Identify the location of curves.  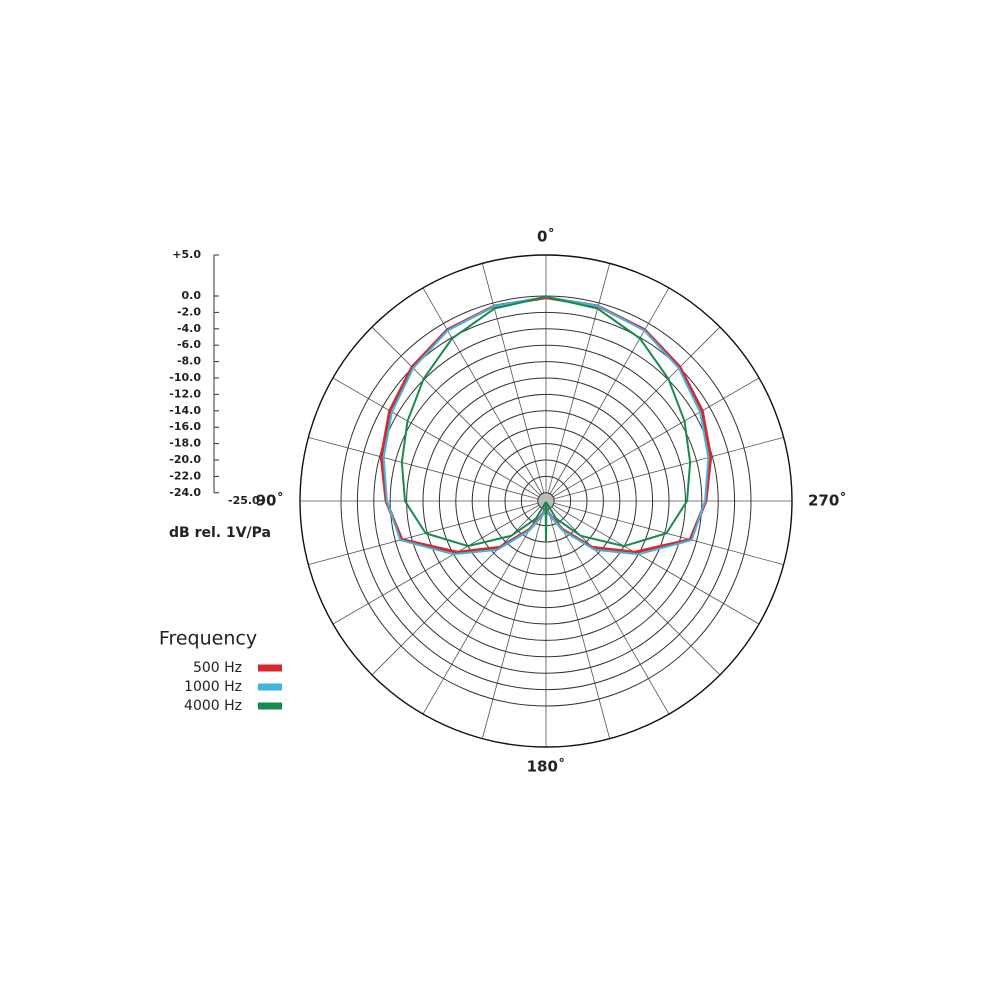
(546, 425).